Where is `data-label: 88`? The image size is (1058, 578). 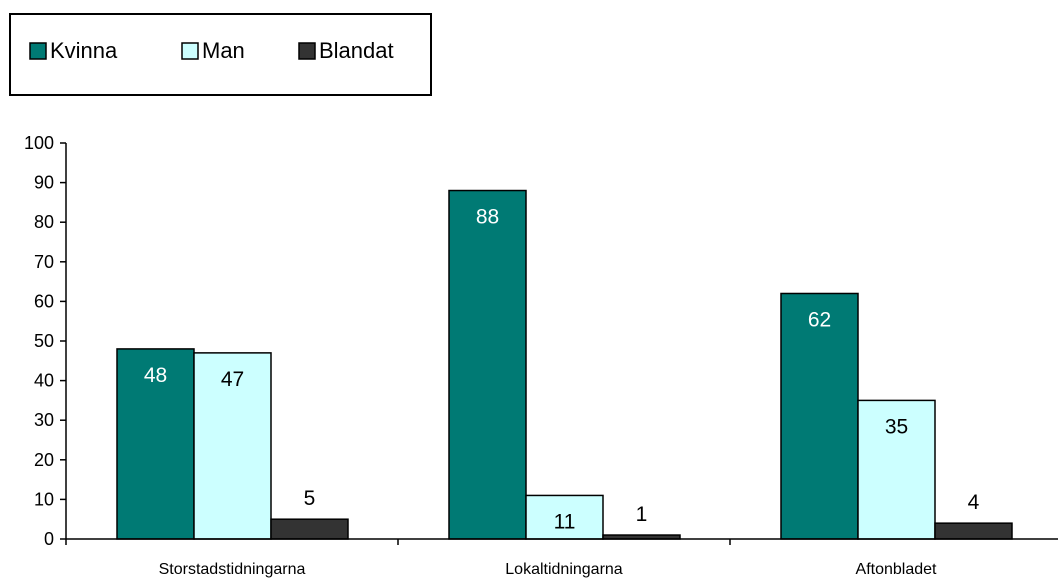
data-label: 88 is located at coordinates (487, 217).